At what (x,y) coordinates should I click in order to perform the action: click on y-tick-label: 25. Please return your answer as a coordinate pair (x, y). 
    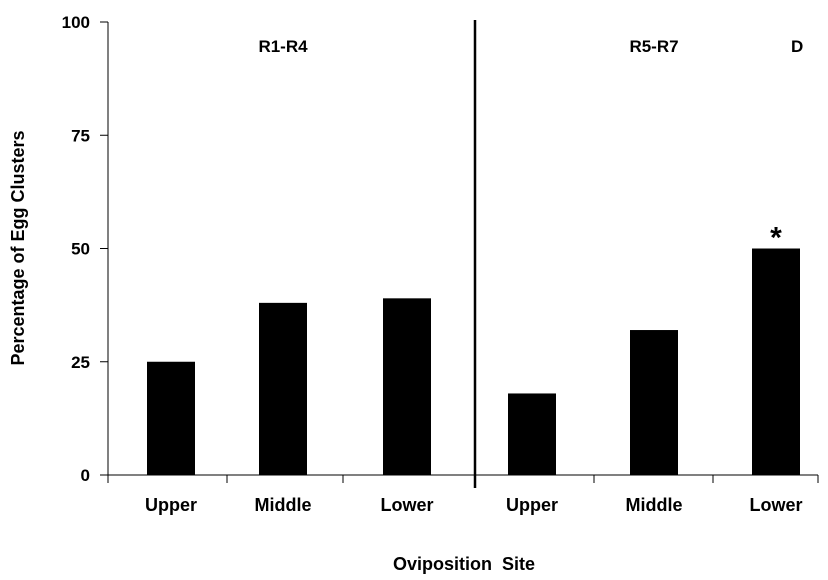
    Looking at the image, I should click on (80, 362).